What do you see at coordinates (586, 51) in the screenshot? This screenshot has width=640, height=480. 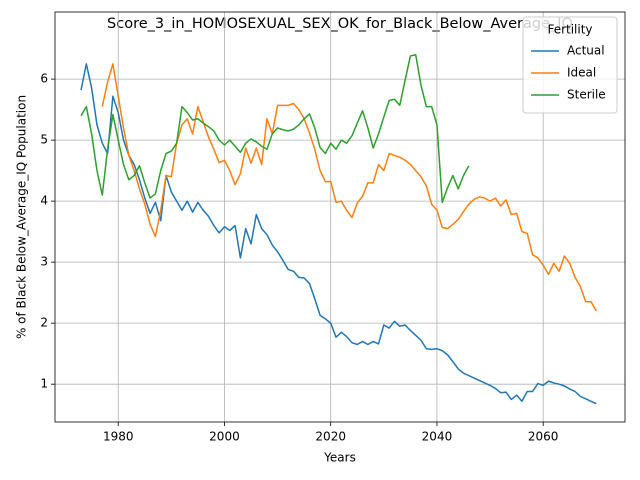 I see `legend-label: Actual` at bounding box center [586, 51].